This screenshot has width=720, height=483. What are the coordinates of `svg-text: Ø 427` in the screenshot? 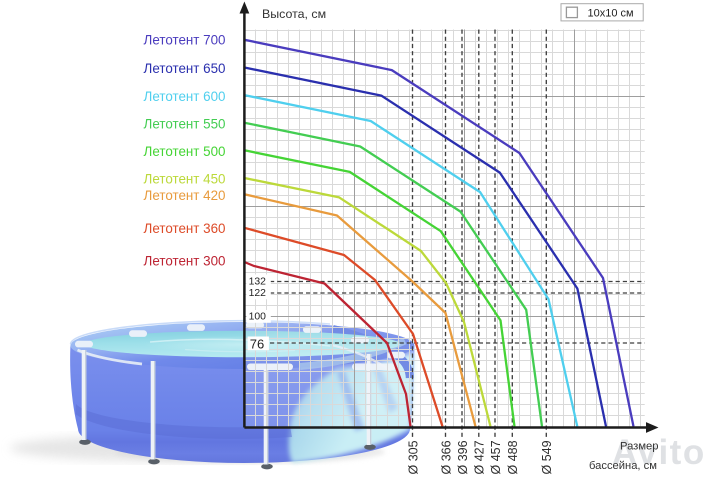 It's located at (480, 457).